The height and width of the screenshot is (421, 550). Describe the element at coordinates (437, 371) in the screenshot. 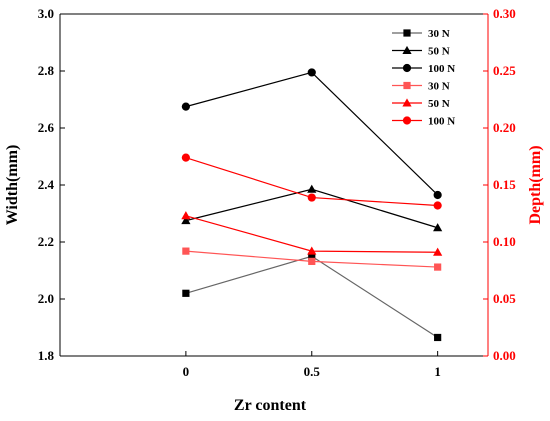

I see `x-tick-label: 1` at that location.